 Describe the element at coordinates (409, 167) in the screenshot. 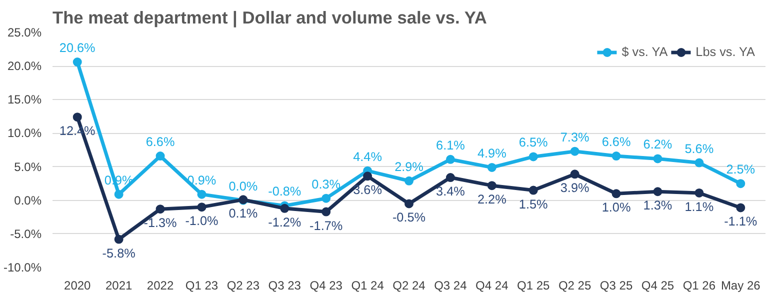

I see `data-label: 2.9%` at that location.